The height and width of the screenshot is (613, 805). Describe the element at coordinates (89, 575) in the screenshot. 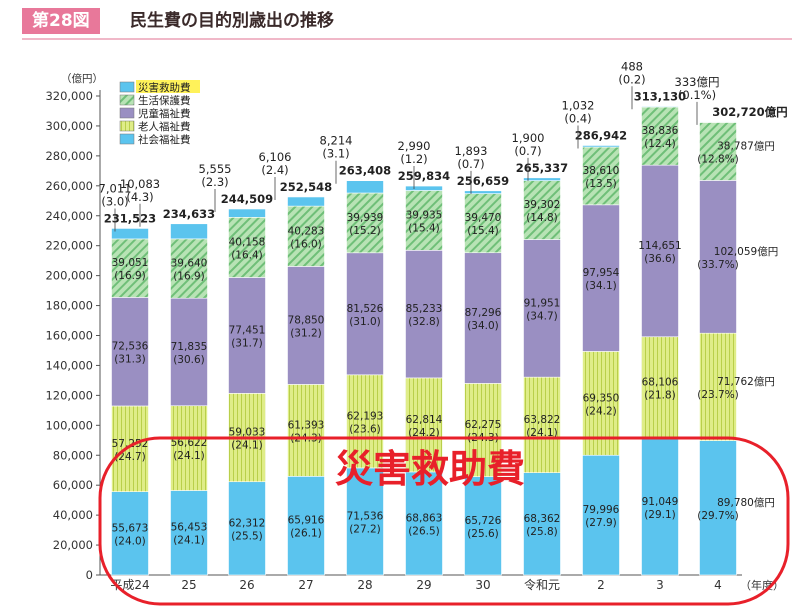

I see `y-tick-label: 0` at that location.